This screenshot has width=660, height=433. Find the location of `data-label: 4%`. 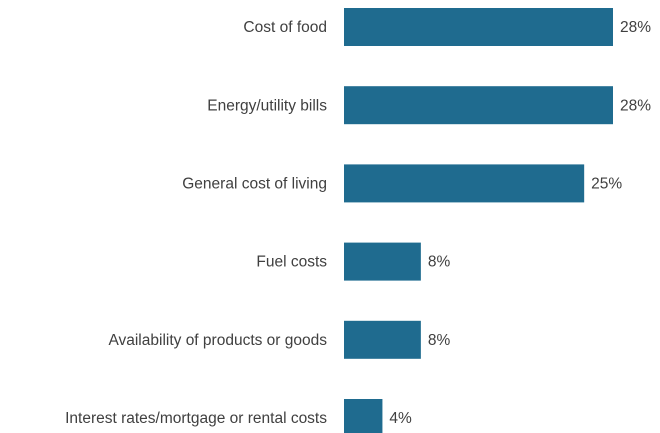

data-label: 4% is located at coordinates (400, 418).